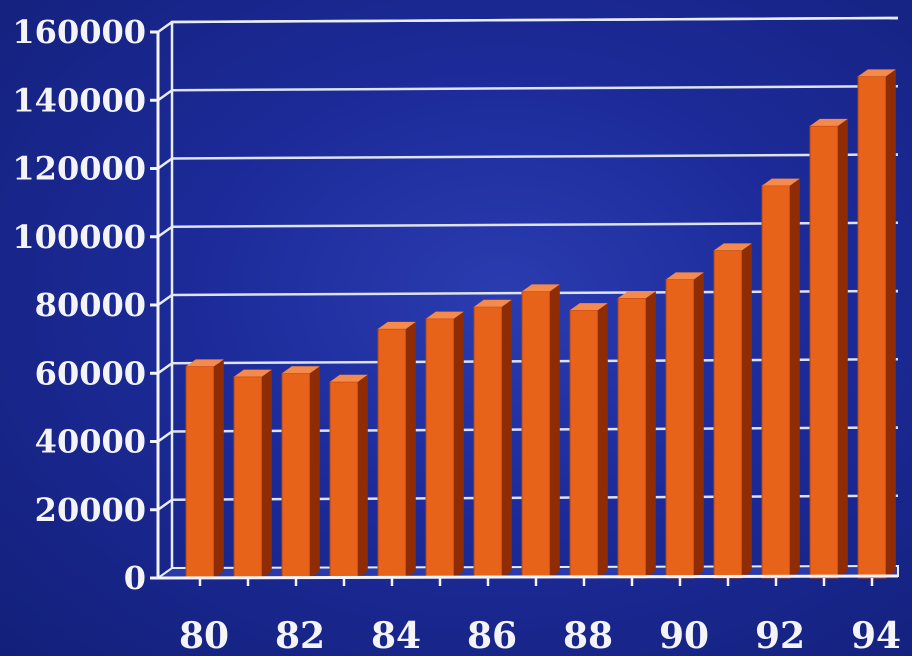 Image resolution: width=912 pixels, height=656 pixels. Describe the element at coordinates (90, 305) in the screenshot. I see `y-tick-label: 80000` at that location.